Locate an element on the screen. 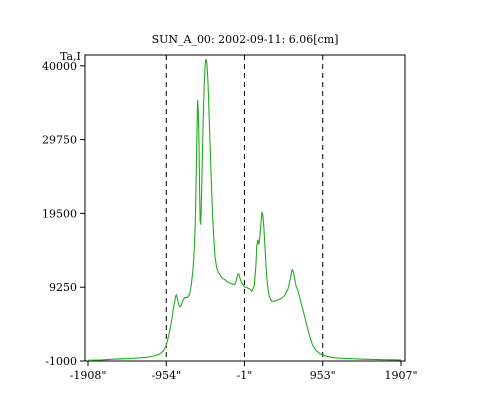 The image size is (500, 400). y-ticks: 40000 29750 19500 9250 -1000 is located at coordinates (63, 214).